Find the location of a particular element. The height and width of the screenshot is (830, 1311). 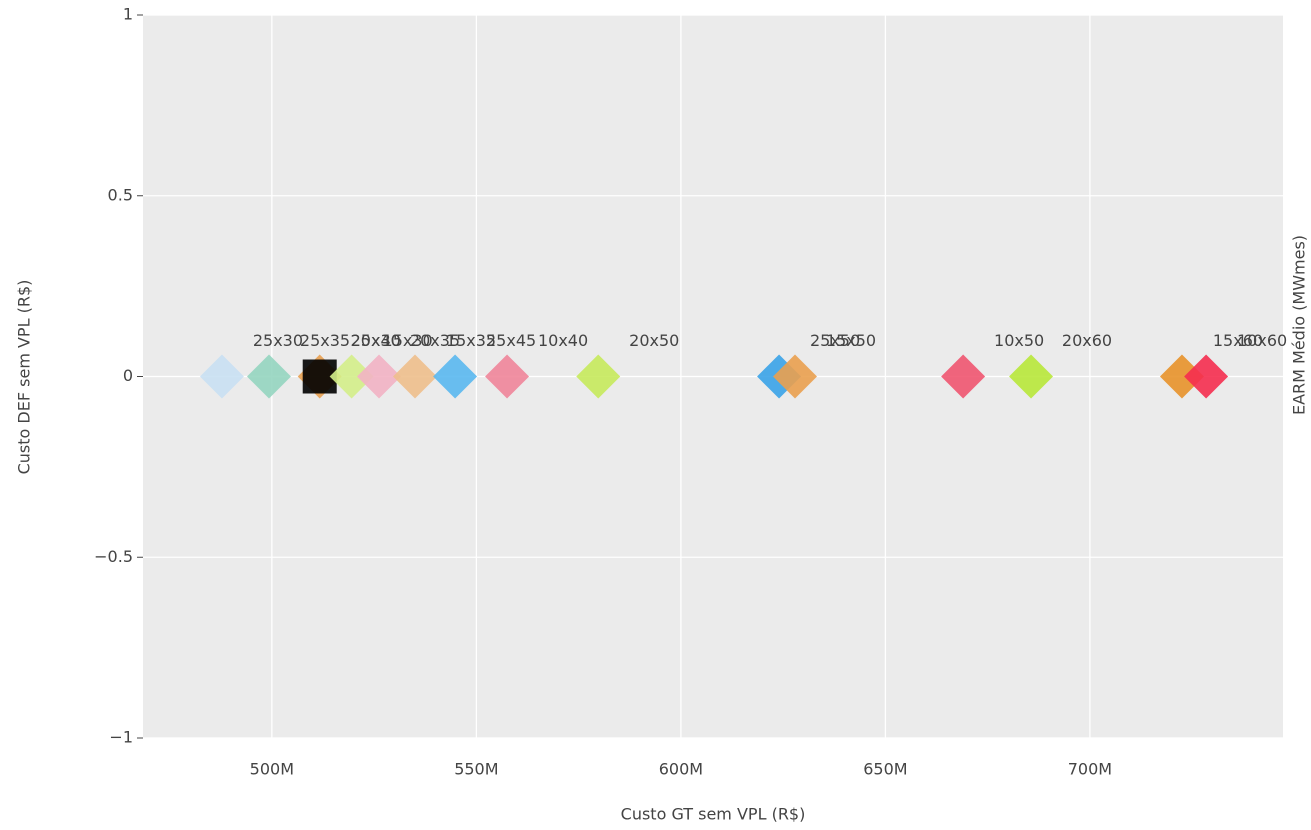

x-tick-label: 500M is located at coordinates (272, 769).